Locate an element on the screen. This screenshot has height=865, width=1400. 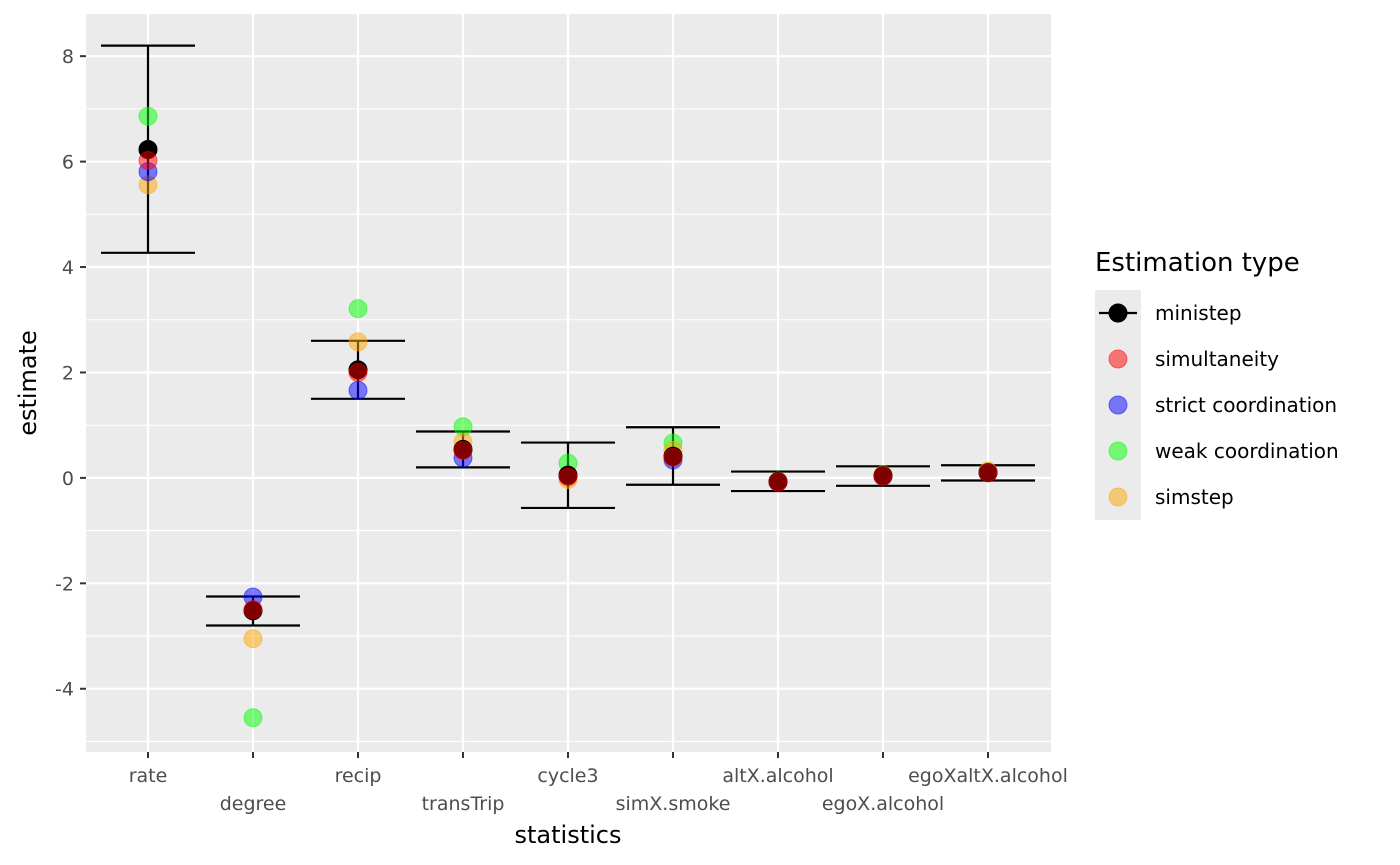
x-tick-label: altX.alcohol is located at coordinates (777, 776).